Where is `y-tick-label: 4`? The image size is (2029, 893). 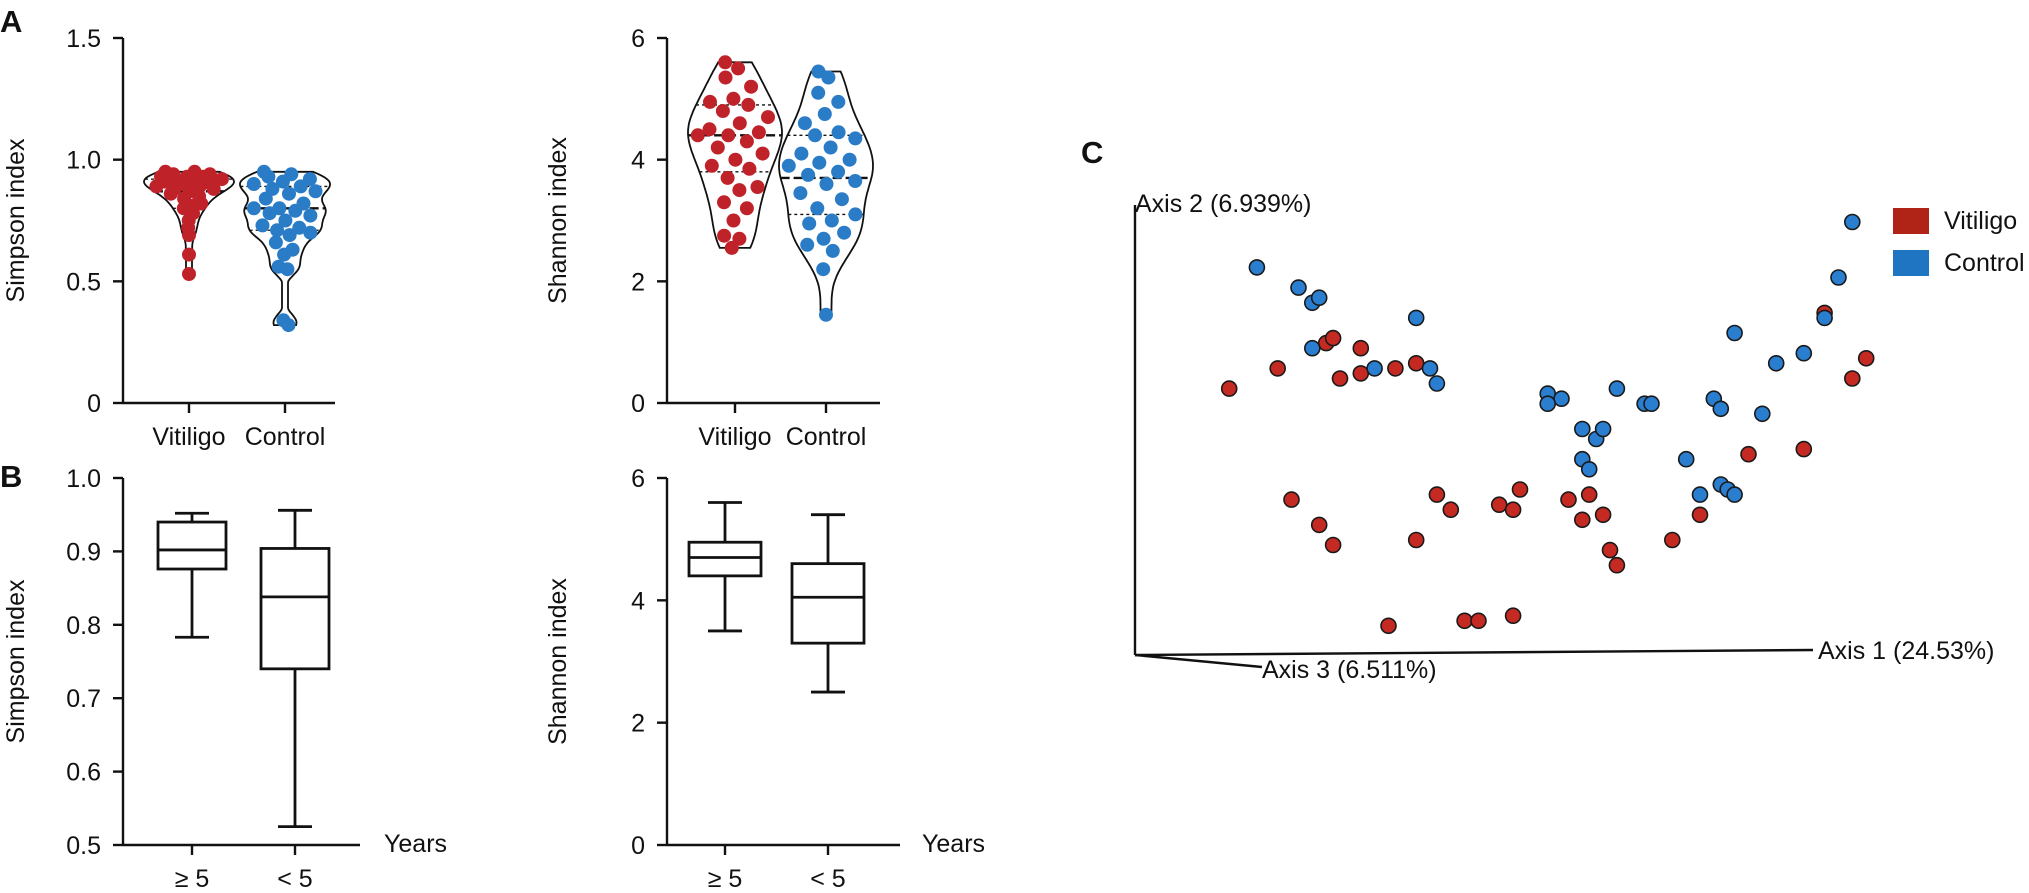
y-tick-label: 4 is located at coordinates (638, 161).